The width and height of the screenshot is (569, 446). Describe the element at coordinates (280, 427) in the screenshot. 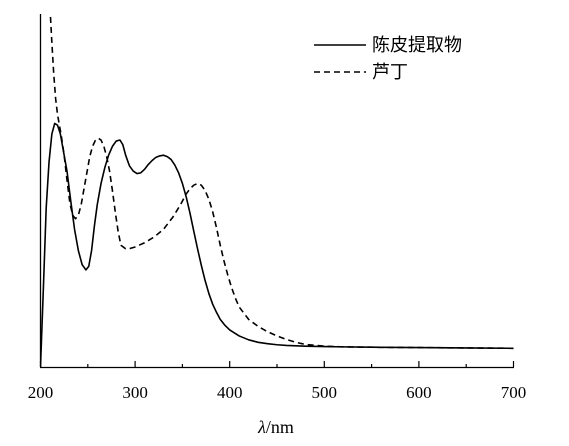

I see `x-axis-label-unit: /nm` at that location.